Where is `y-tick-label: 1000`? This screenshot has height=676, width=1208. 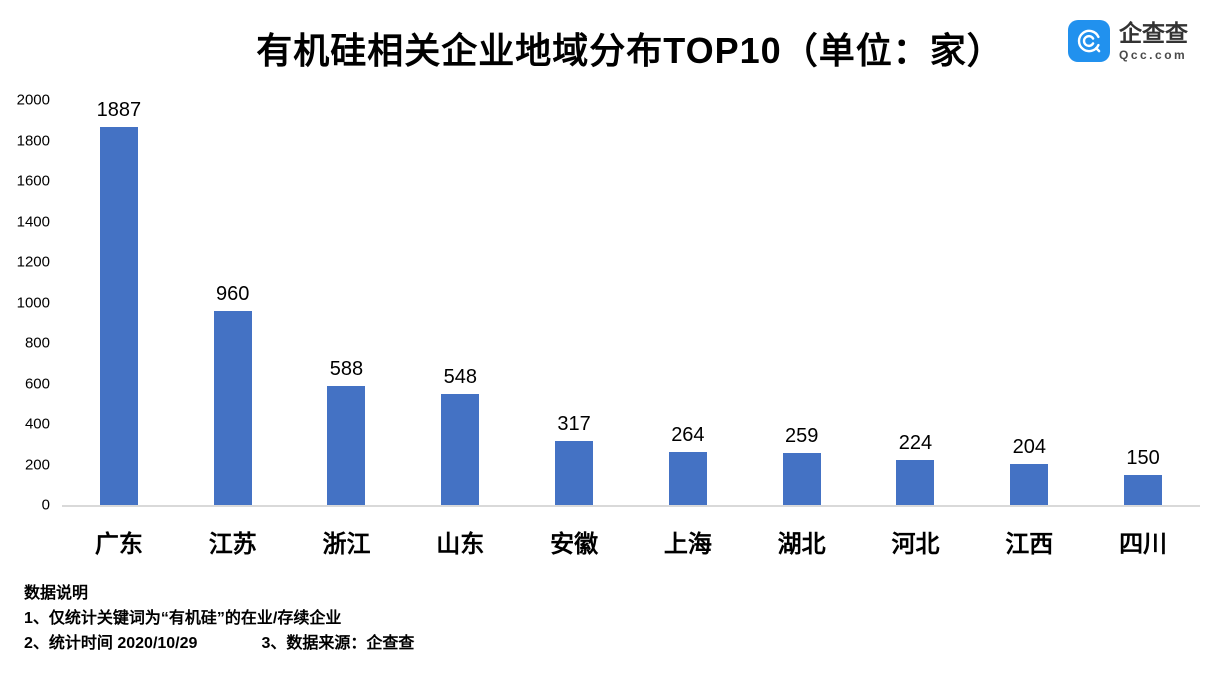 y-tick-label: 1000 is located at coordinates (33, 302).